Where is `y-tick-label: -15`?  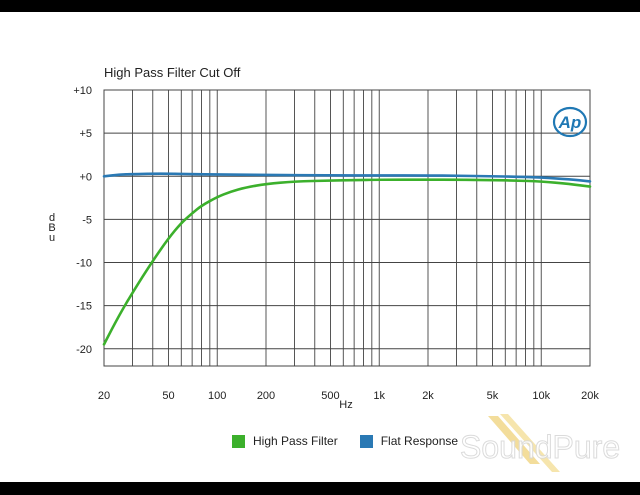 y-tick-label: -15 is located at coordinates (84, 307).